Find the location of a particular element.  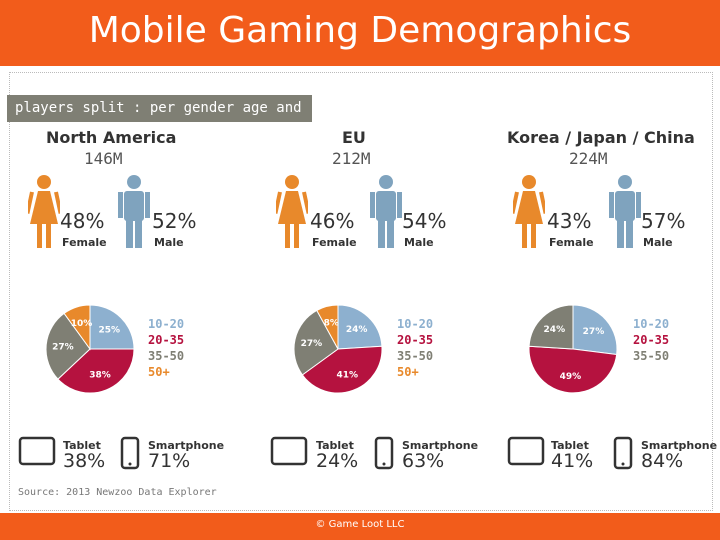

male-percent: 54% is located at coordinates (424, 221).